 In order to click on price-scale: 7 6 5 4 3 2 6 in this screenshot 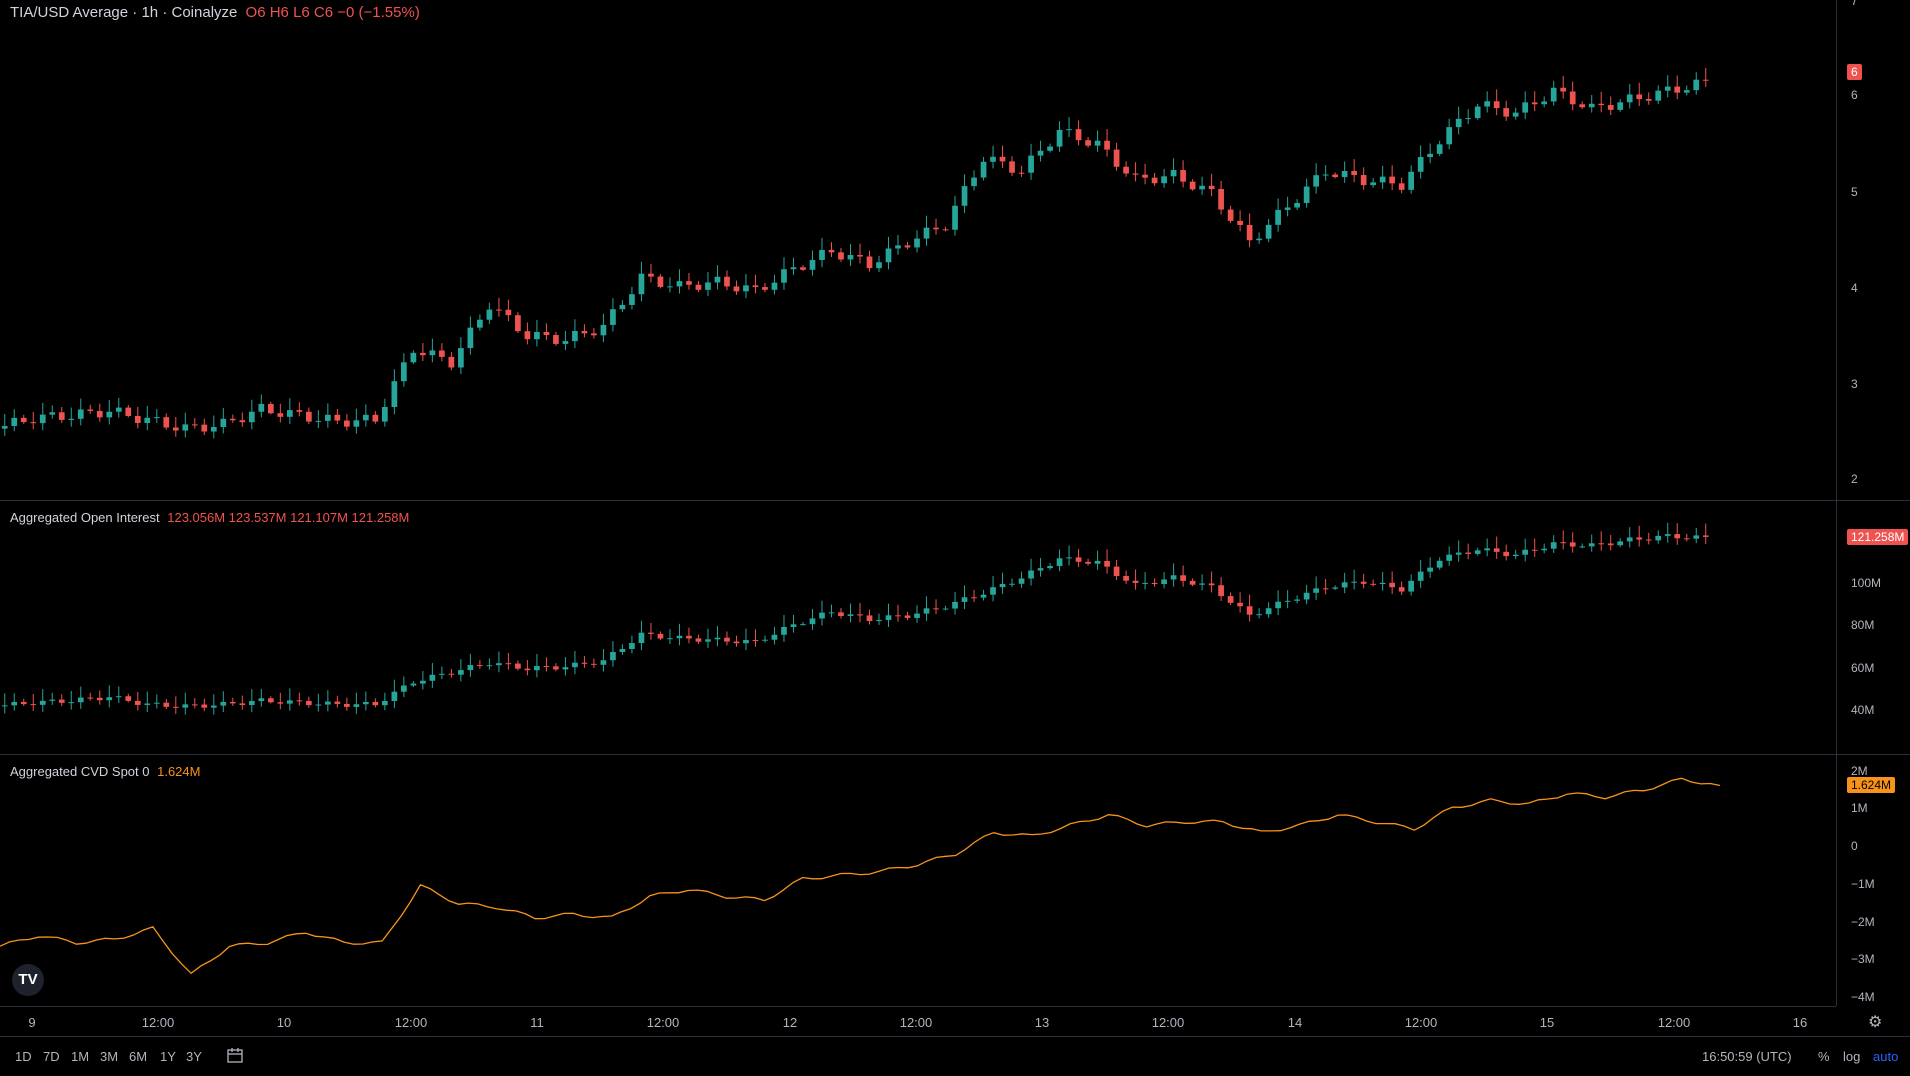, I will do `click(1873, 250)`.